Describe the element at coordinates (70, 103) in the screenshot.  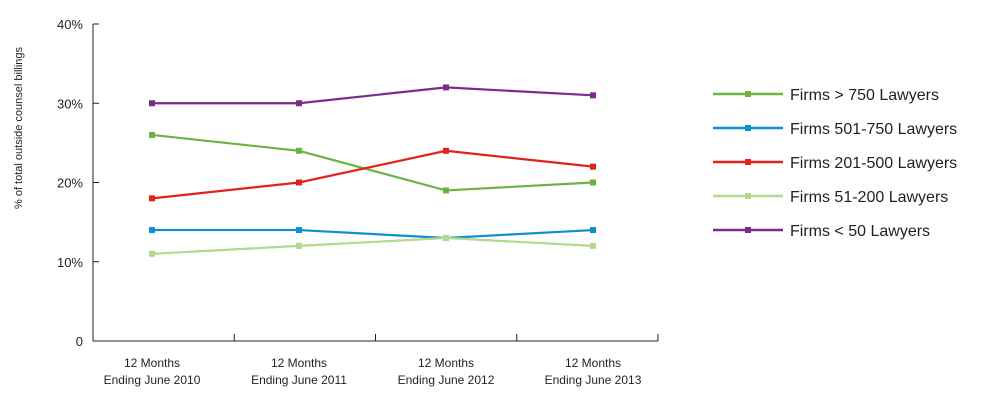
I see `y-tick-label: 30%` at that location.